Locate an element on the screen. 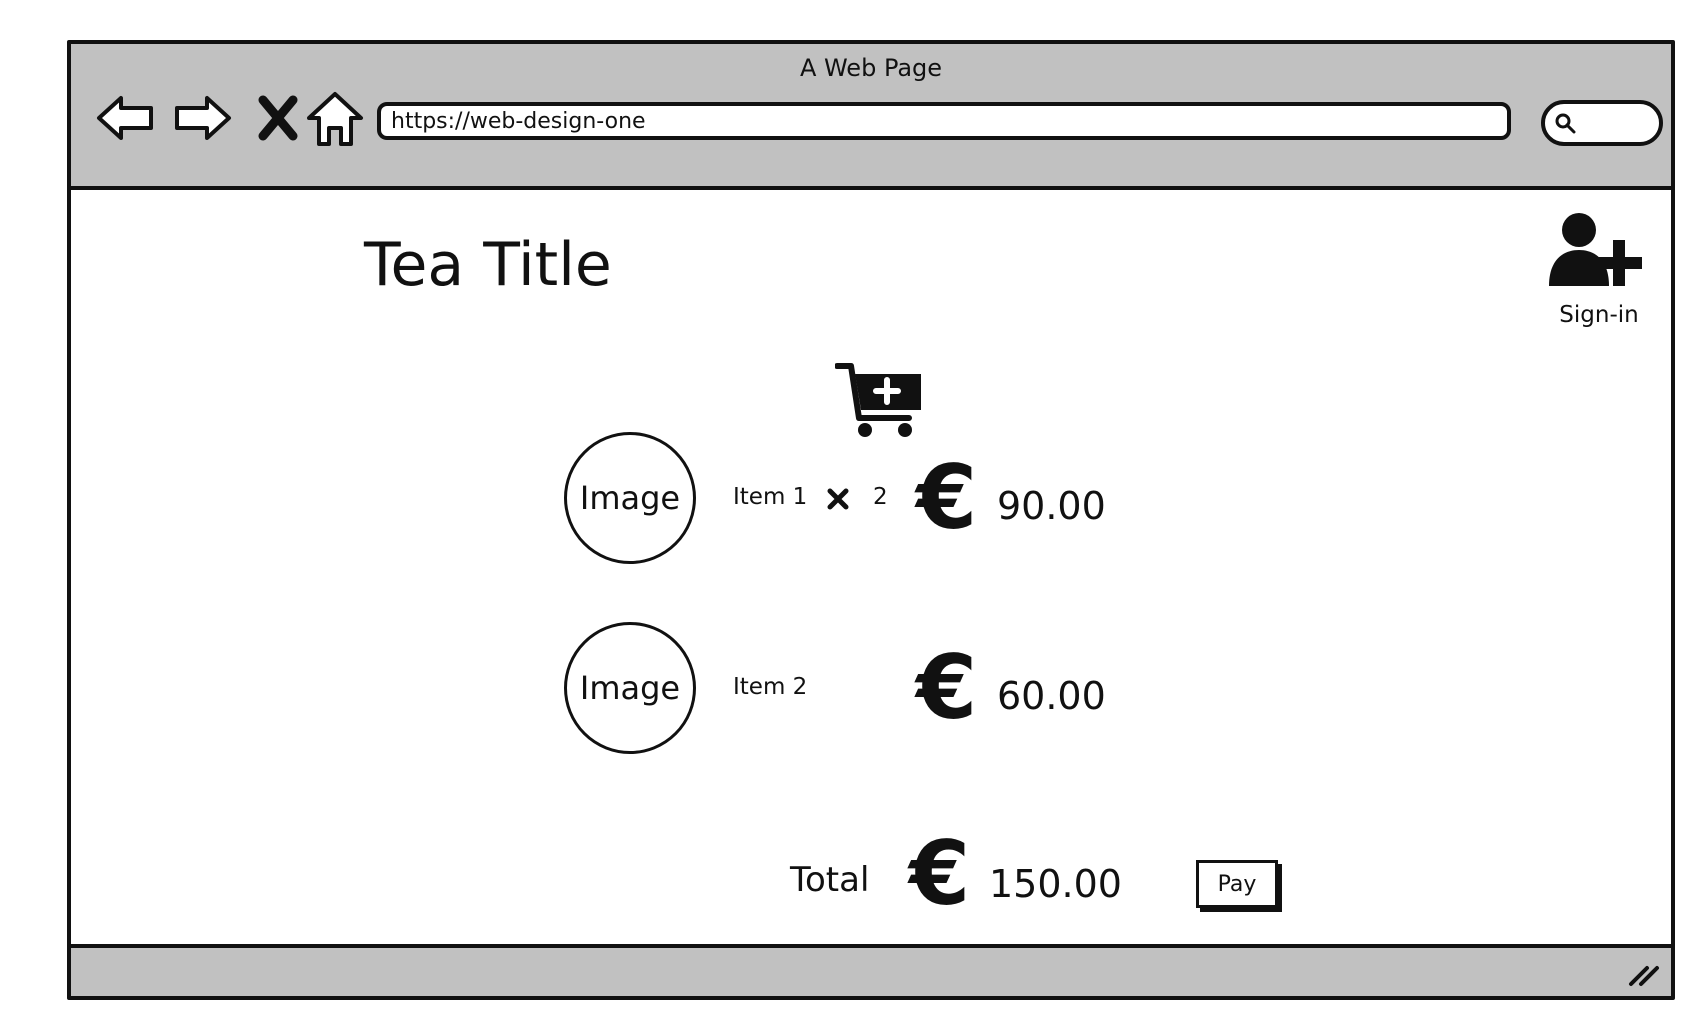 The height and width of the screenshot is (1024, 1696). cart-item-row: Image Item 2 € 60.00 is located at coordinates (871, 692).